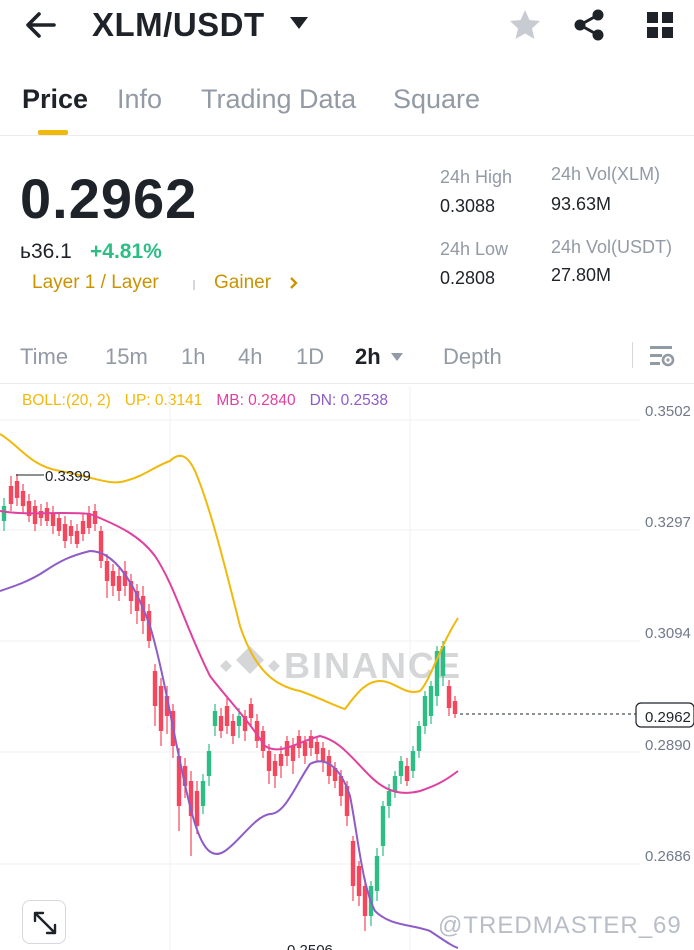  Describe the element at coordinates (662, 356) in the screenshot. I see `chart-settings-icon` at that location.